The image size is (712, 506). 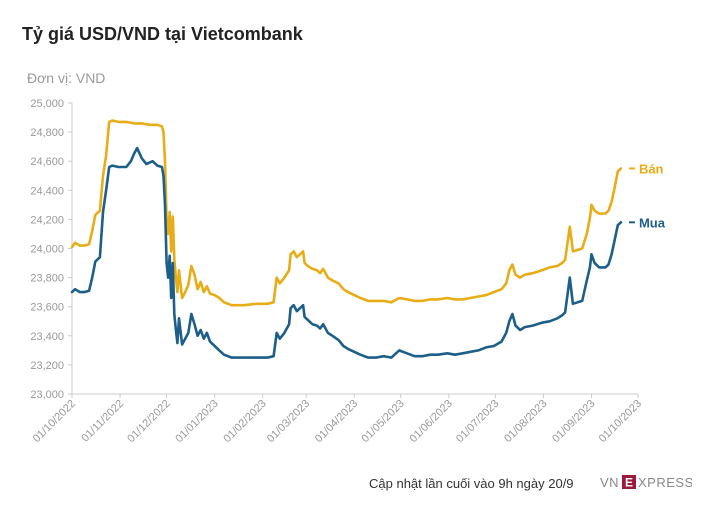 I want to click on y-tick-label: 24,600, so click(x=47, y=162).